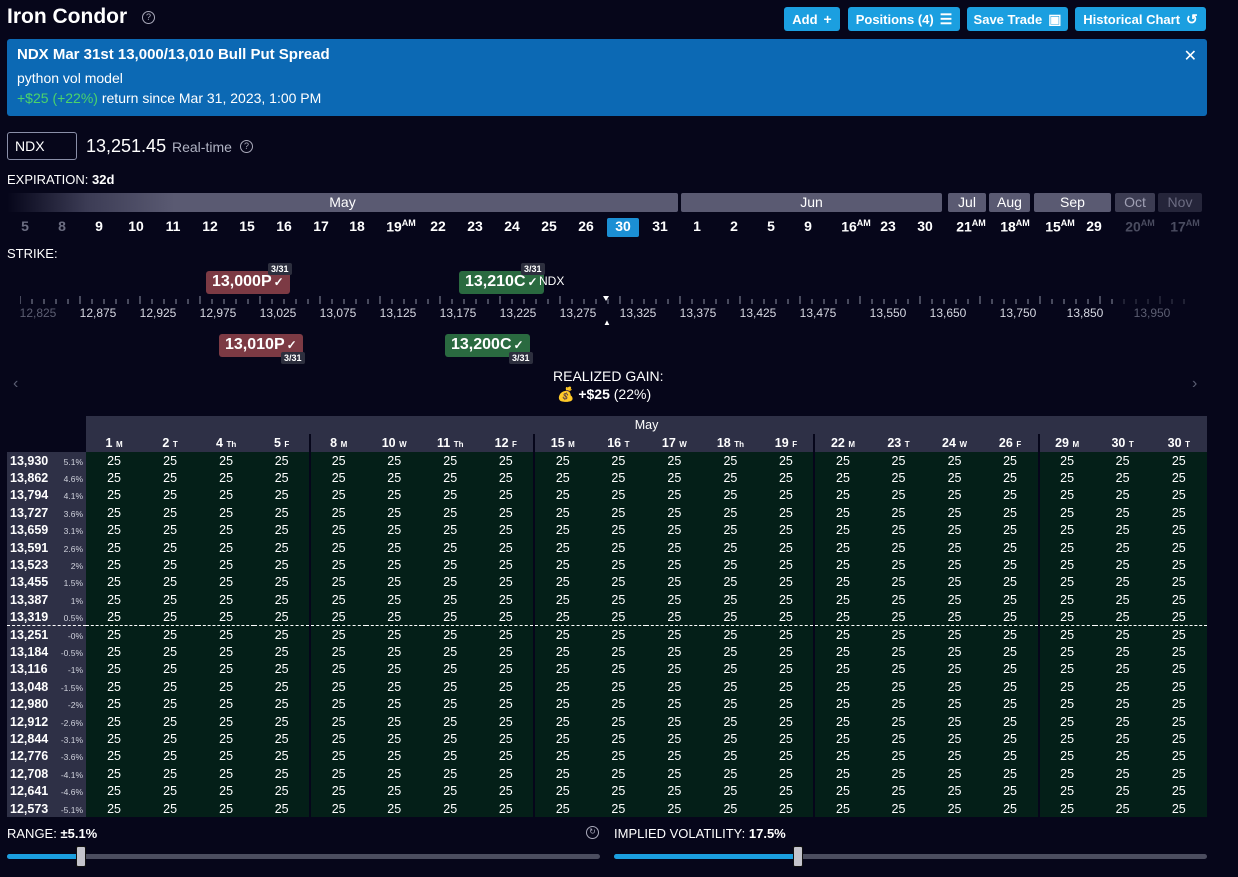 The image size is (1238, 877). Describe the element at coordinates (1140, 226) in the screenshot. I see `expiration-day: 20AM` at that location.